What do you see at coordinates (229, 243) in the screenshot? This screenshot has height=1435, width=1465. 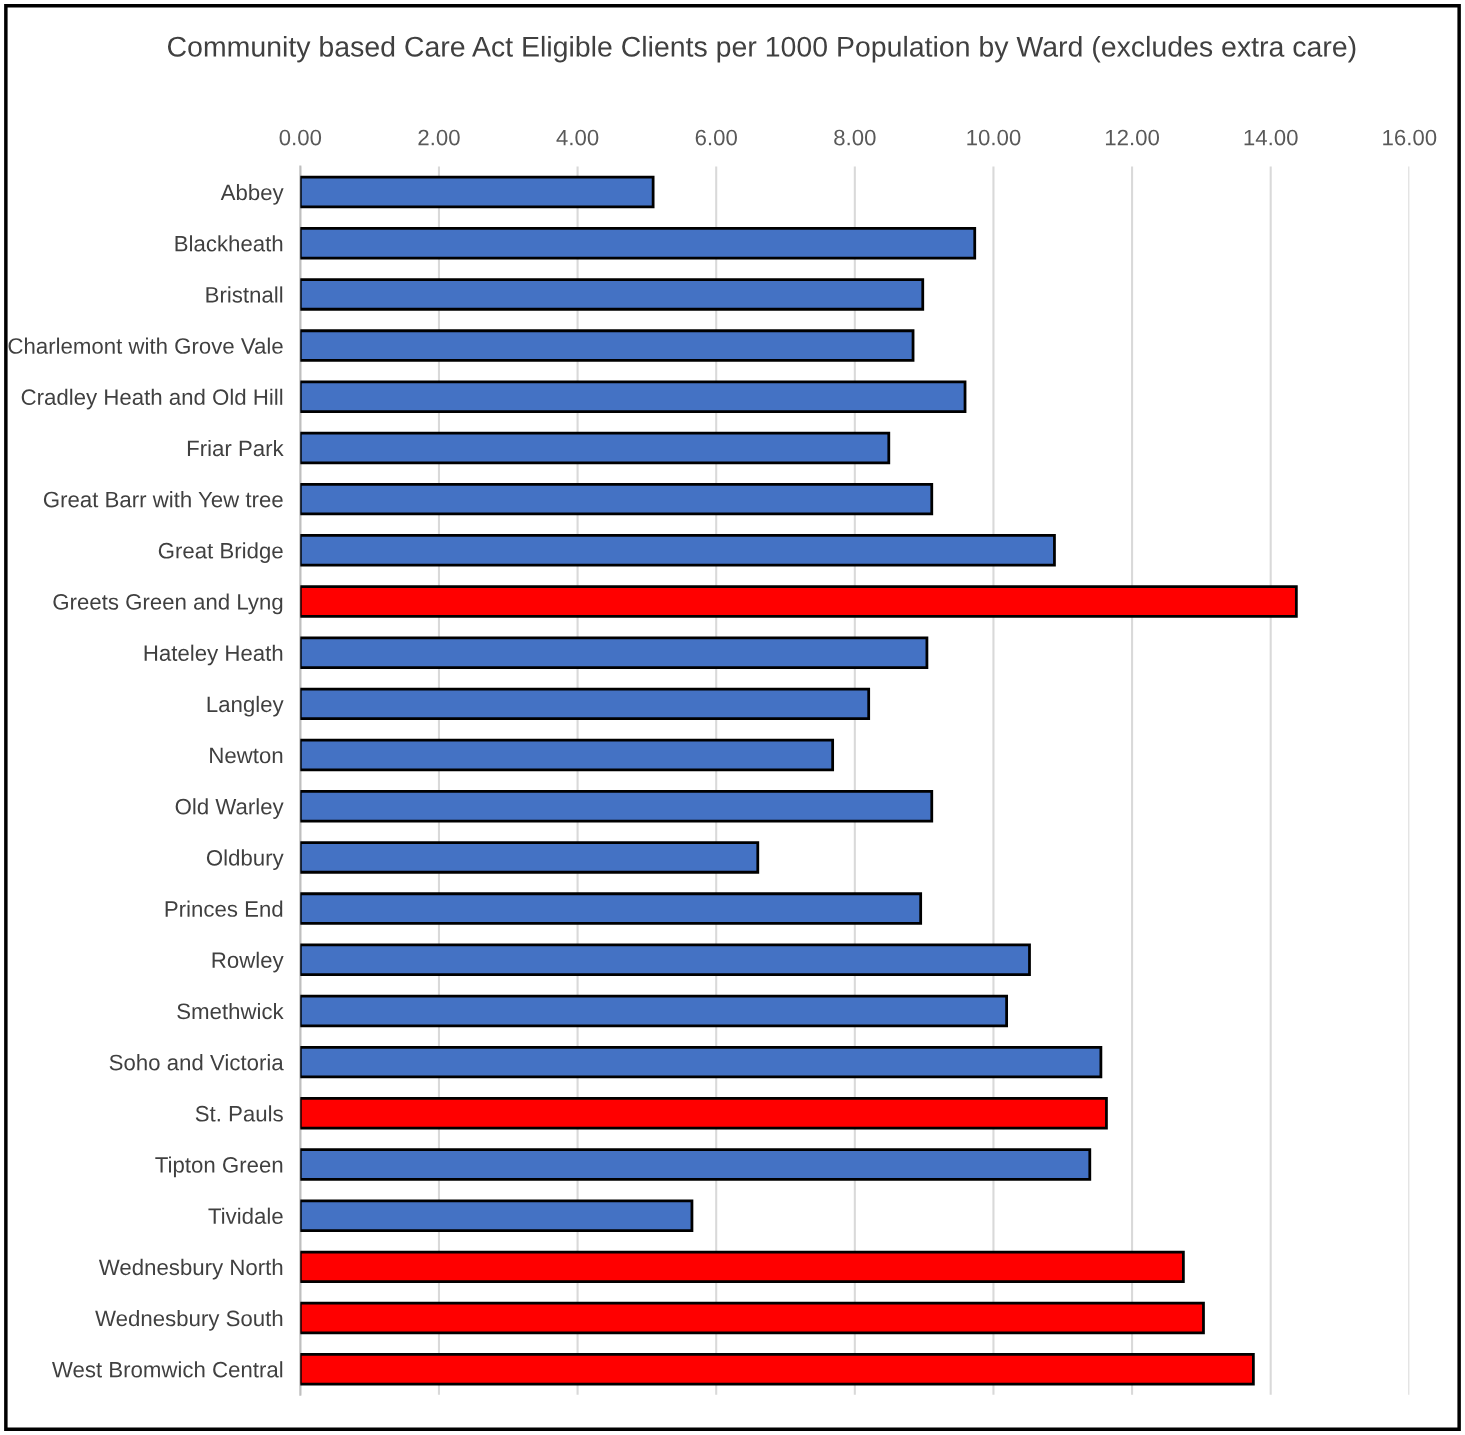 I see `y-tick-label: Blackheath` at bounding box center [229, 243].